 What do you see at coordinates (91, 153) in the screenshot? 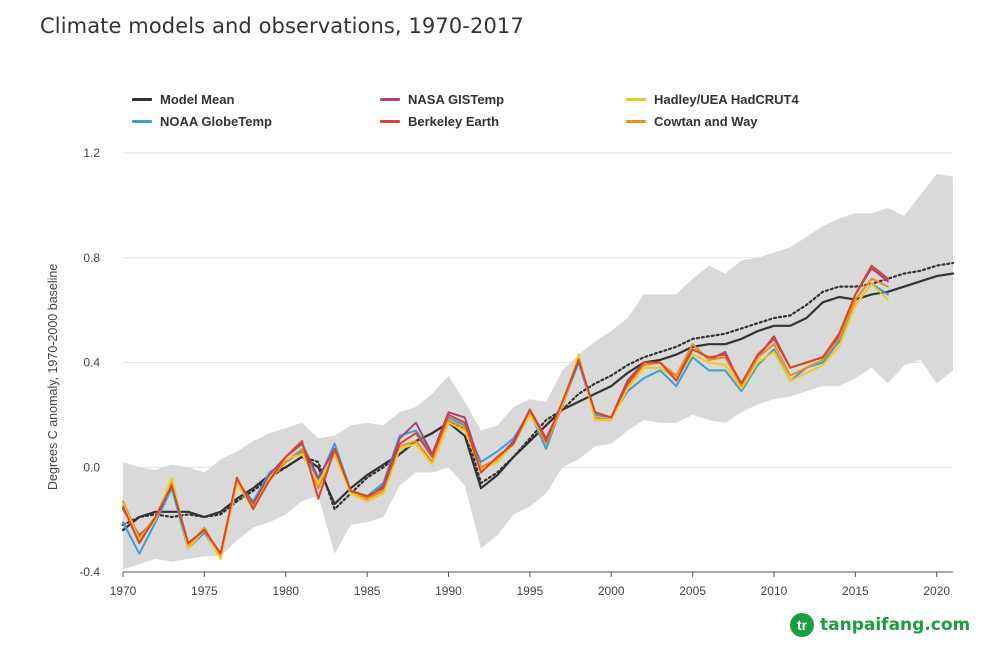
I see `y-tick-label: 1.2` at bounding box center [91, 153].